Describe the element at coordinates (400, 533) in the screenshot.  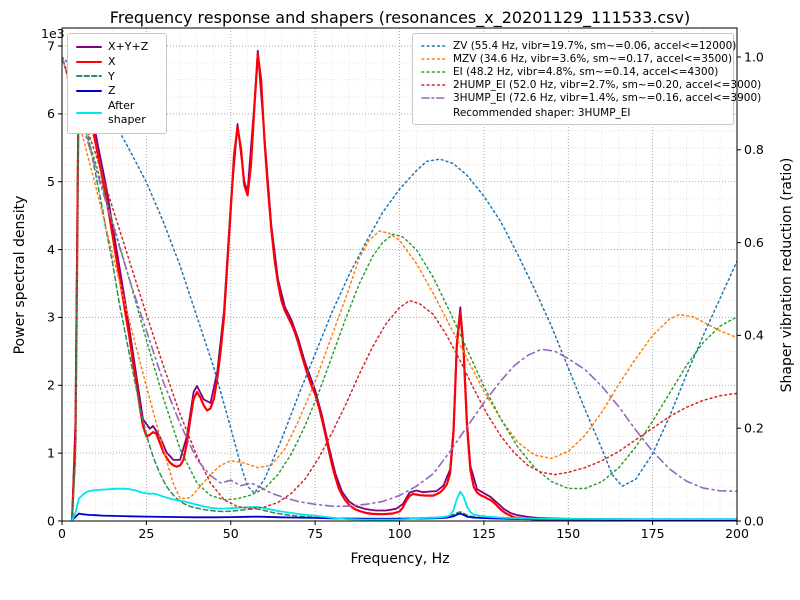
I see `x-tick-label: 100` at that location.